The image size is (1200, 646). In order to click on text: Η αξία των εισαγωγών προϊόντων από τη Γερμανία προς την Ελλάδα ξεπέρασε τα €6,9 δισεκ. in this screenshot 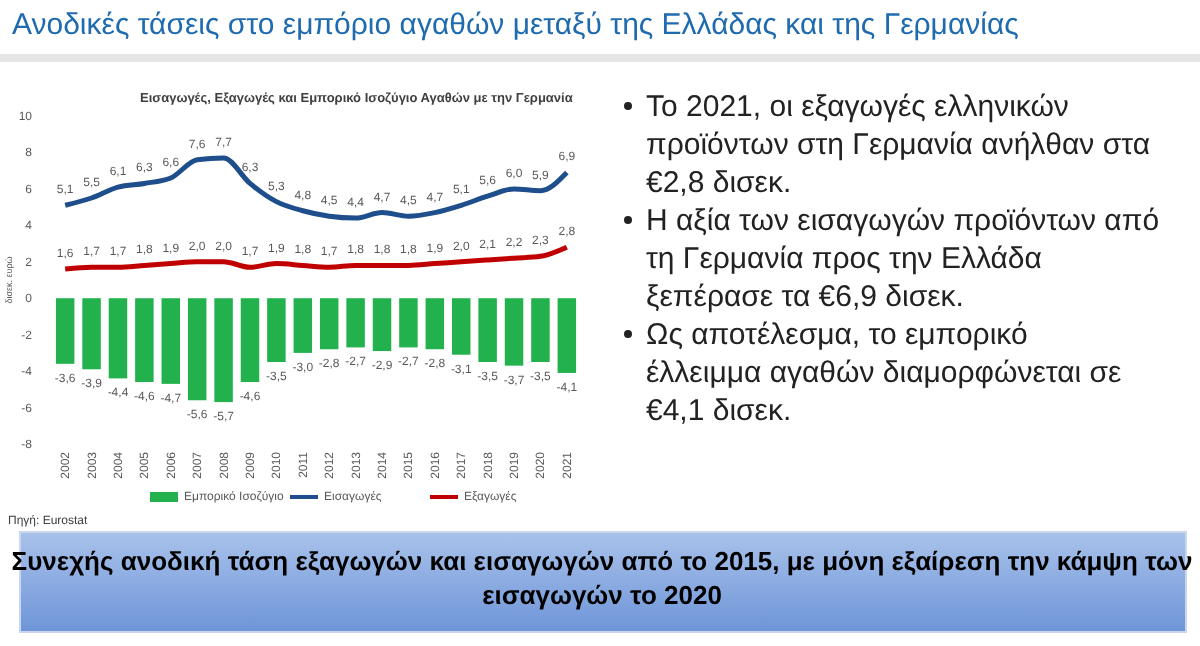, I will do `click(903, 259)`.